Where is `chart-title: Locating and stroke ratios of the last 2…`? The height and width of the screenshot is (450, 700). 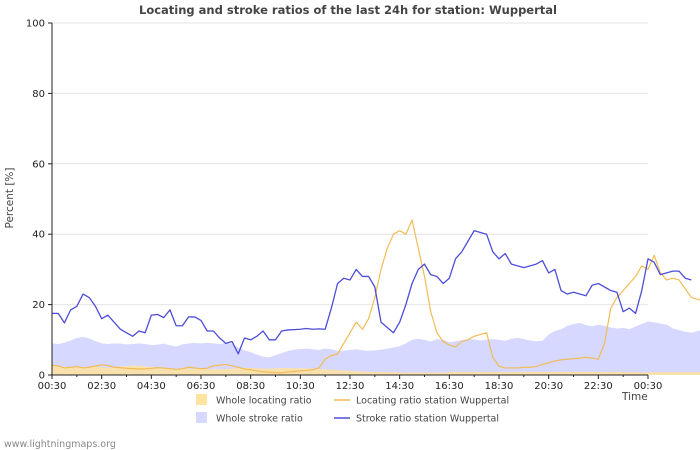 chart-title: Locating and stroke ratios of the last 2… is located at coordinates (348, 10).